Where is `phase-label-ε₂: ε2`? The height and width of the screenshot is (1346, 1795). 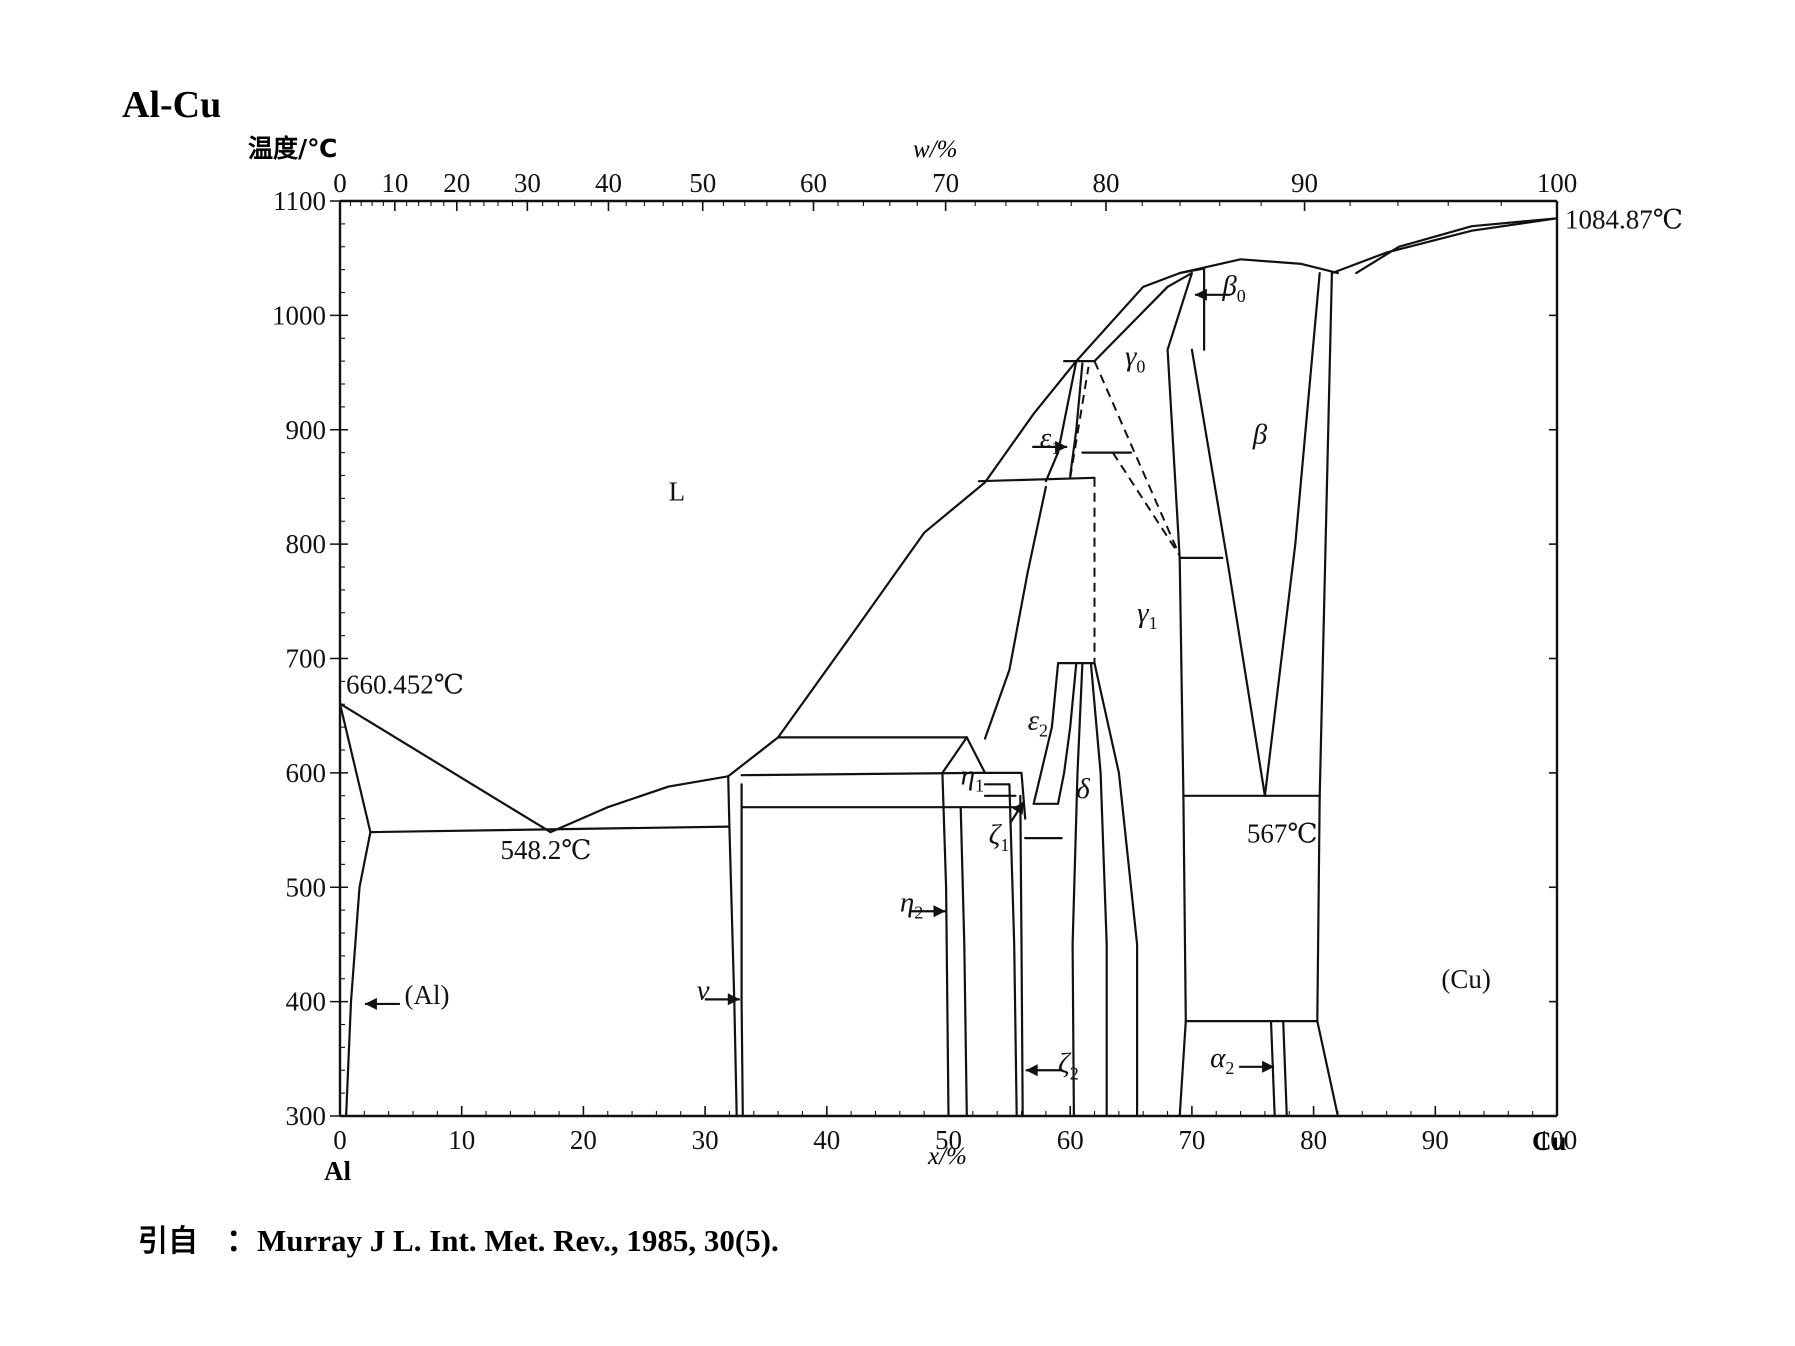
phase-label-ε₂: ε2 is located at coordinates (1038, 722).